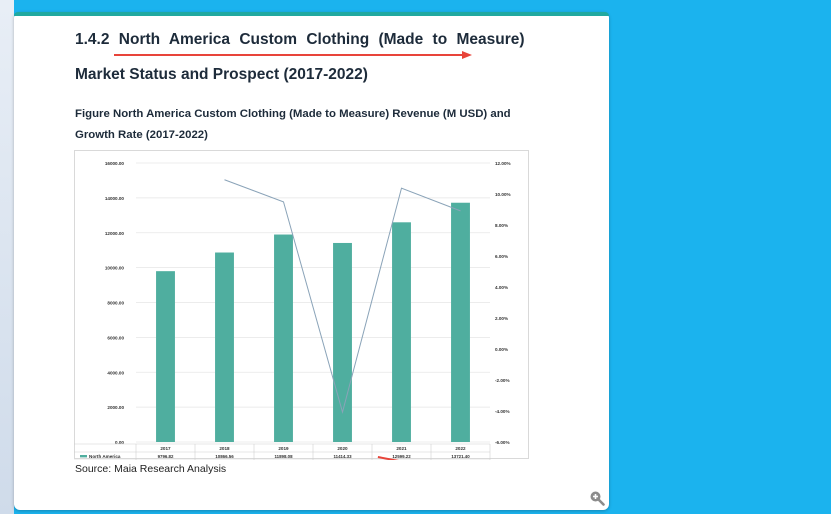 The width and height of the screenshot is (831, 514). Describe the element at coordinates (115, 233) in the screenshot. I see `y-tick-label: 12000.00` at that location.